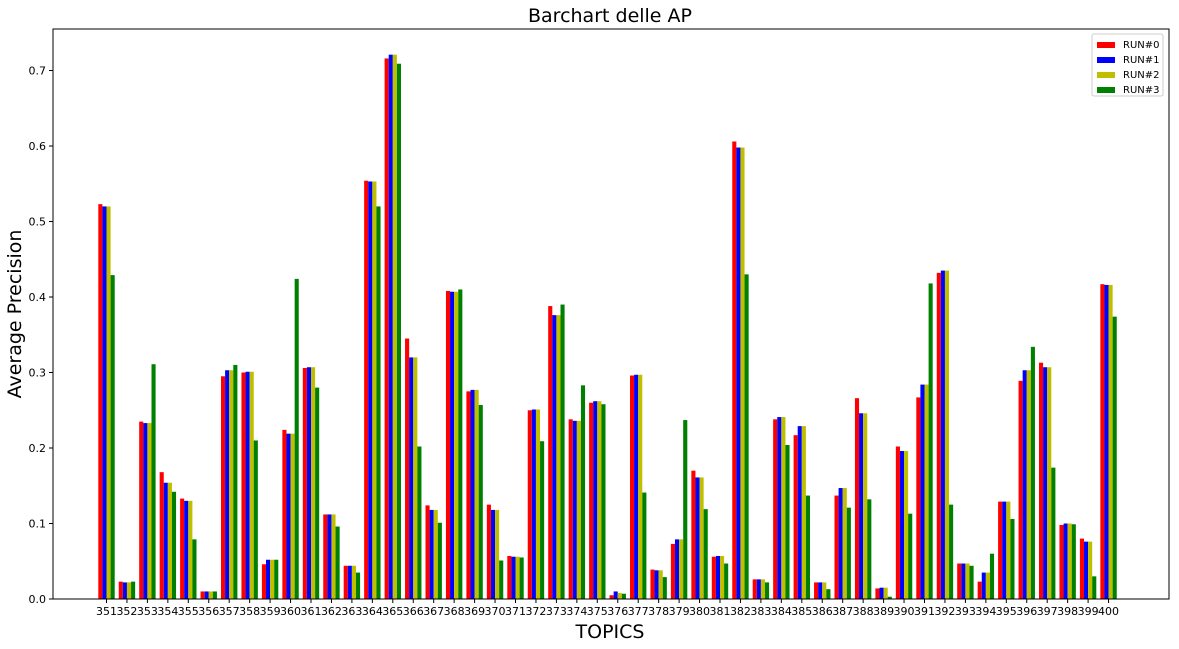 The height and width of the screenshot is (649, 1179). I want to click on x-tick-label: 382, so click(740, 611).